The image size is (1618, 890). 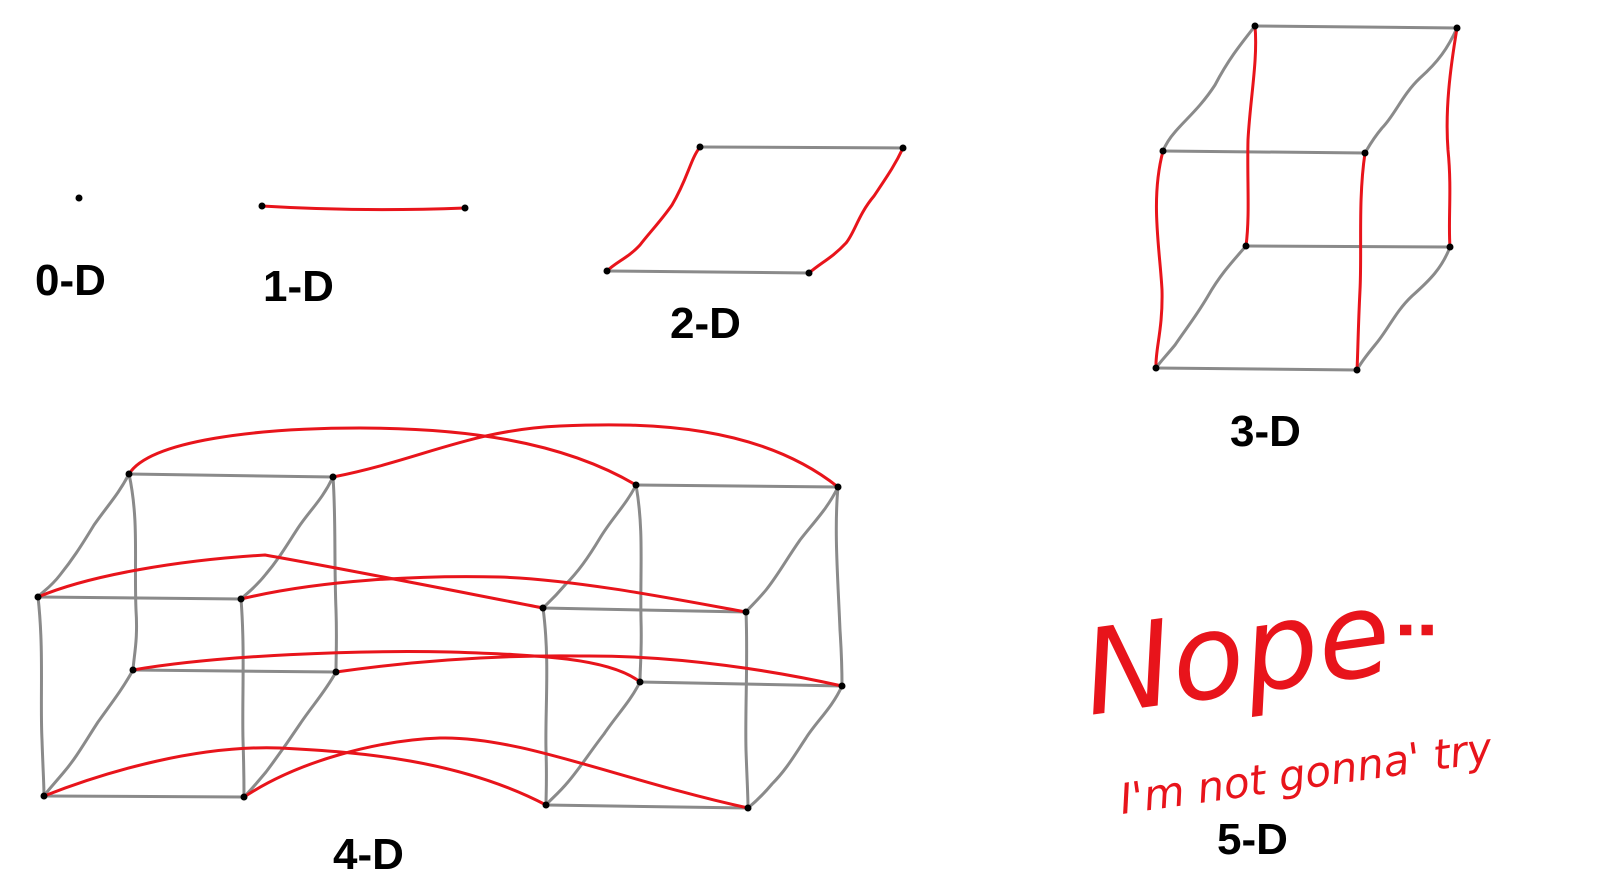 I want to click on label-0d: 0-D, so click(x=70, y=280).